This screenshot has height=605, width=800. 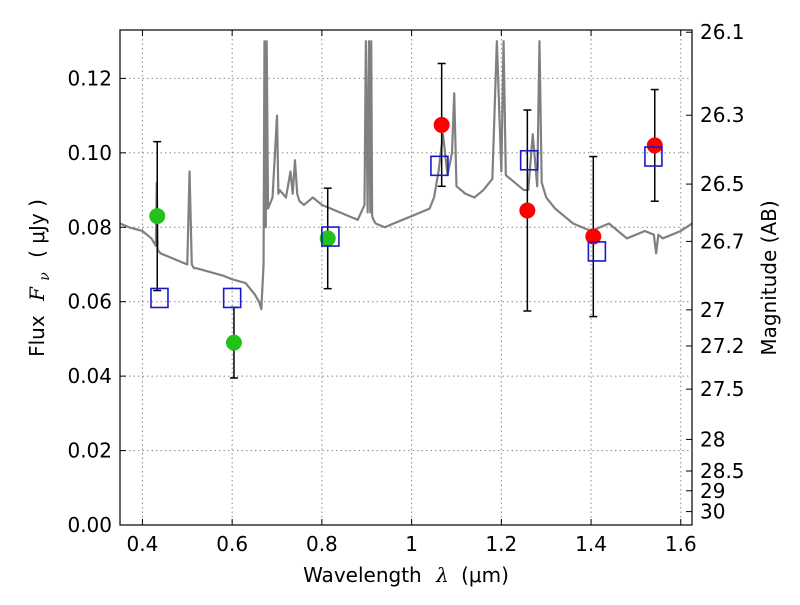 What do you see at coordinates (712, 439) in the screenshot?
I see `right-tick-label: 28` at bounding box center [712, 439].